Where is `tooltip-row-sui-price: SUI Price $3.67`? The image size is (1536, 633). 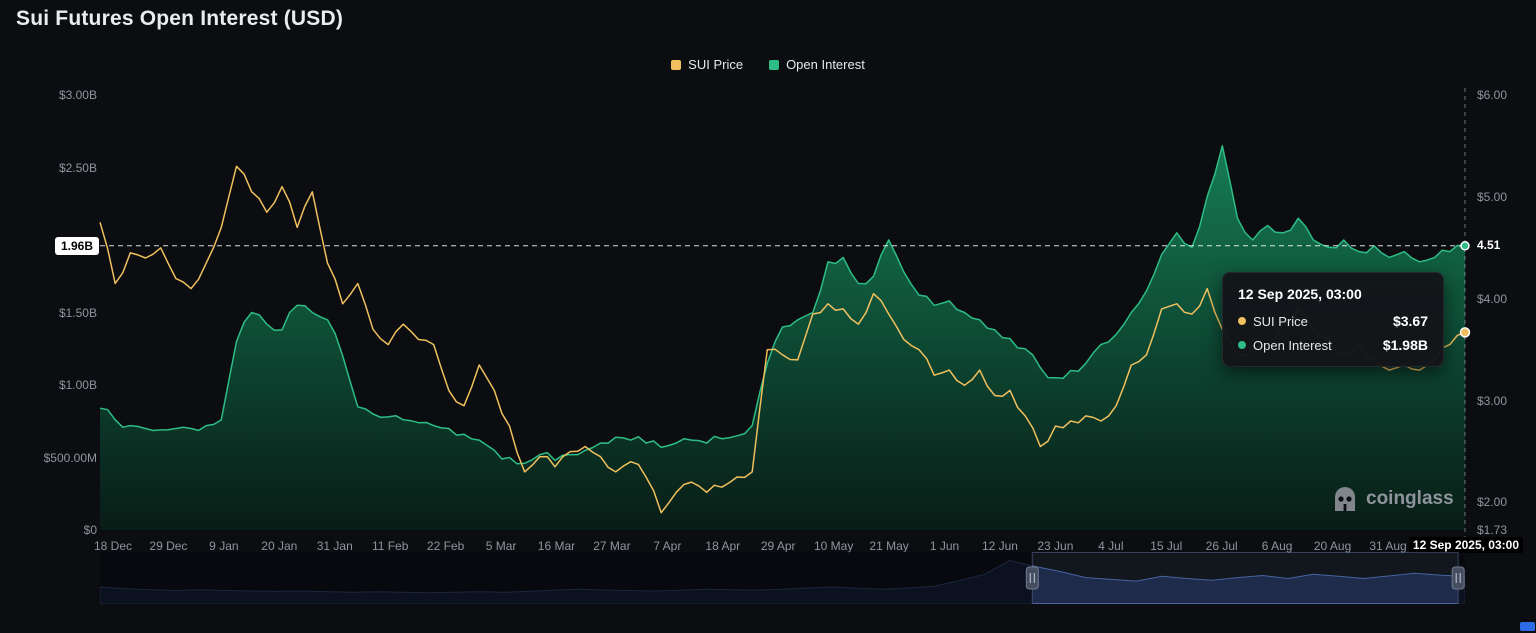
tooltip-row-sui-price: SUI Price $3.67 is located at coordinates (1333, 321).